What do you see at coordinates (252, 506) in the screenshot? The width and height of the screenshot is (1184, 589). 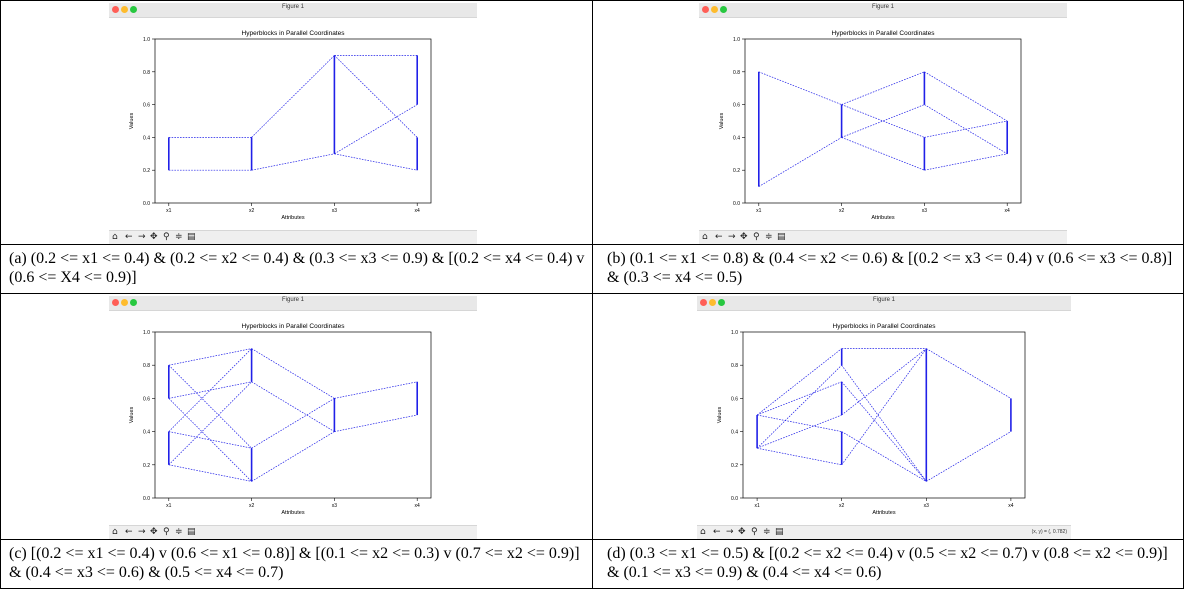 I see `x-tick-label: x2` at bounding box center [252, 506].